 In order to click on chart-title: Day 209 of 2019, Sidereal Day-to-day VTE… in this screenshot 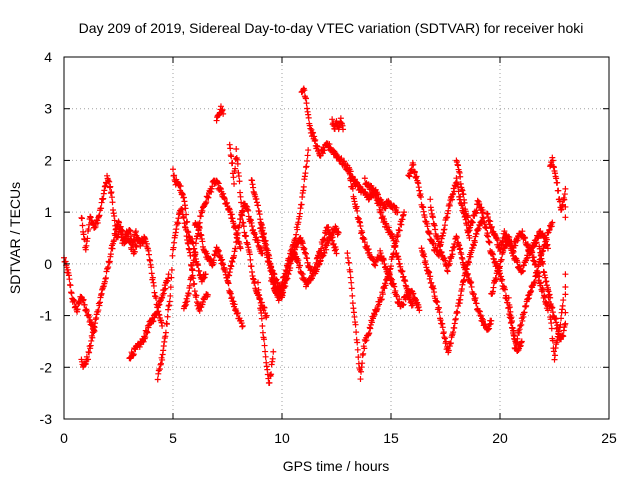, I will do `click(331, 28)`.